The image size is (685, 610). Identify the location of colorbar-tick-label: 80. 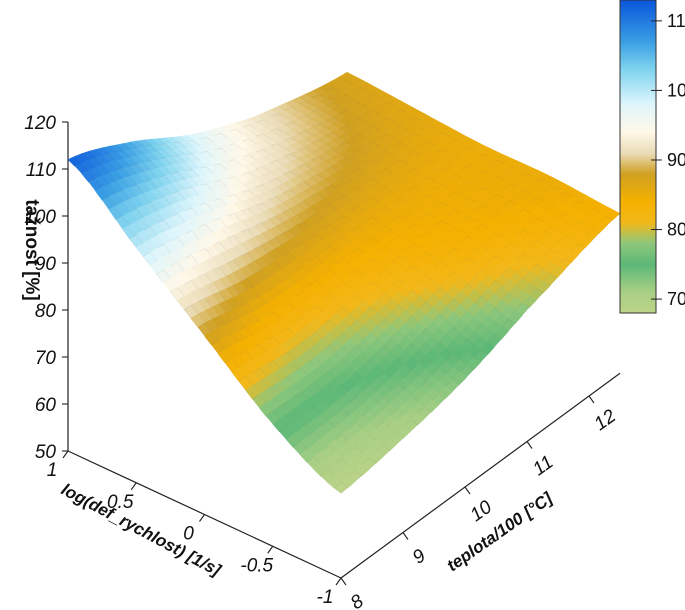
(676, 230).